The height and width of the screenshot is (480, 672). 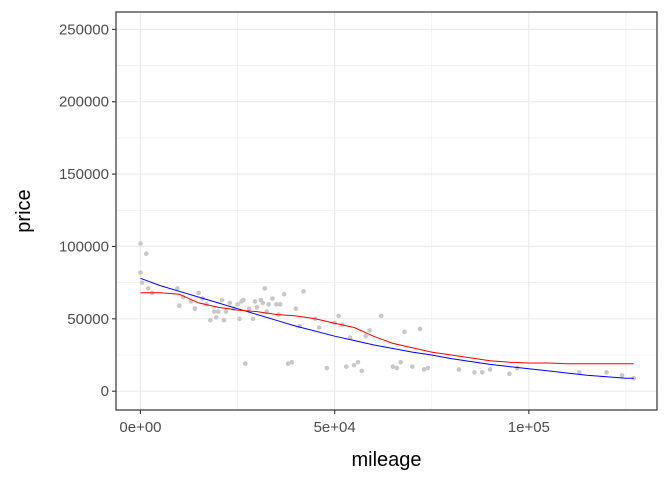 What do you see at coordinates (105, 391) in the screenshot?
I see `y-tick-label: 0` at bounding box center [105, 391].